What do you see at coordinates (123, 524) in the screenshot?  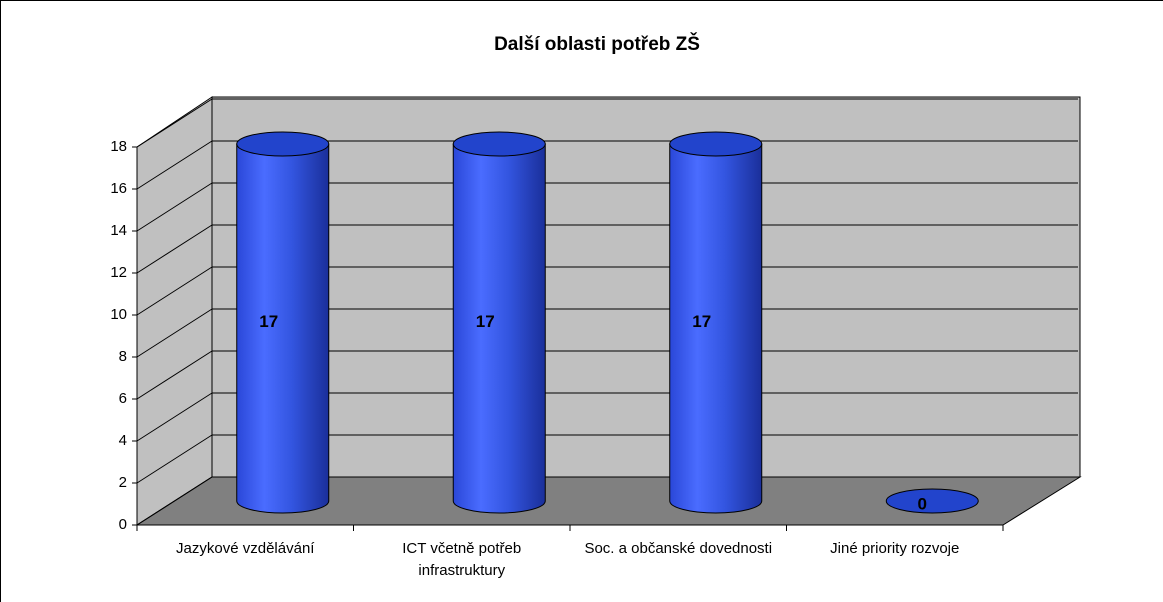 I see `y-tick-label: 0` at bounding box center [123, 524].